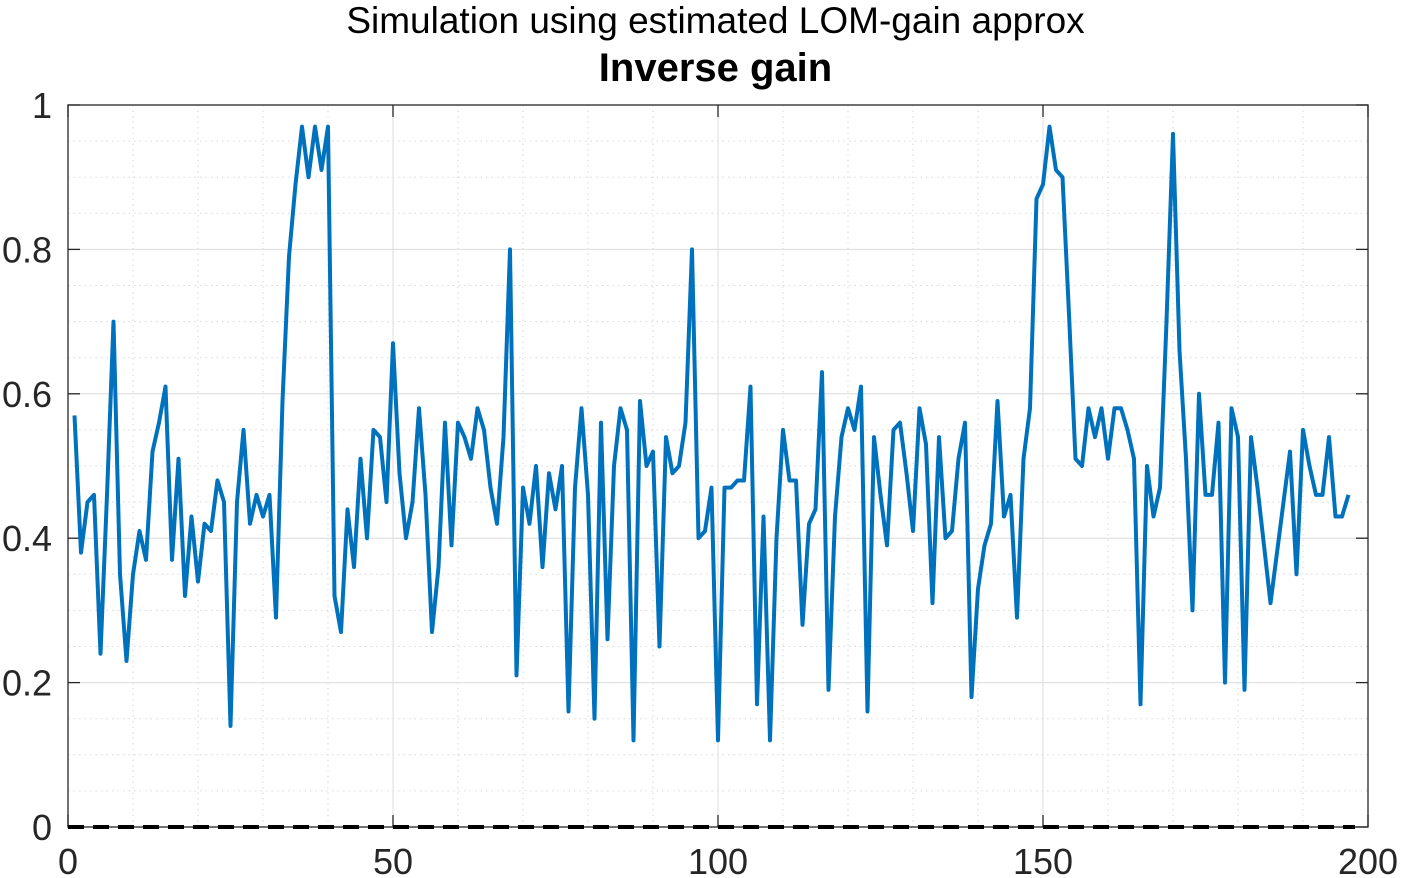  I want to click on y-tick-label: 0.2, so click(27, 683).